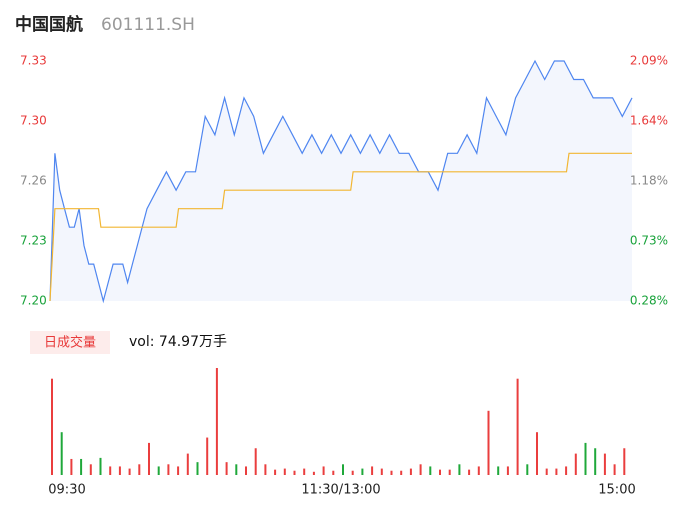 The width and height of the screenshot is (686, 524). I want to click on volume-title: 日成交量, so click(70, 343).